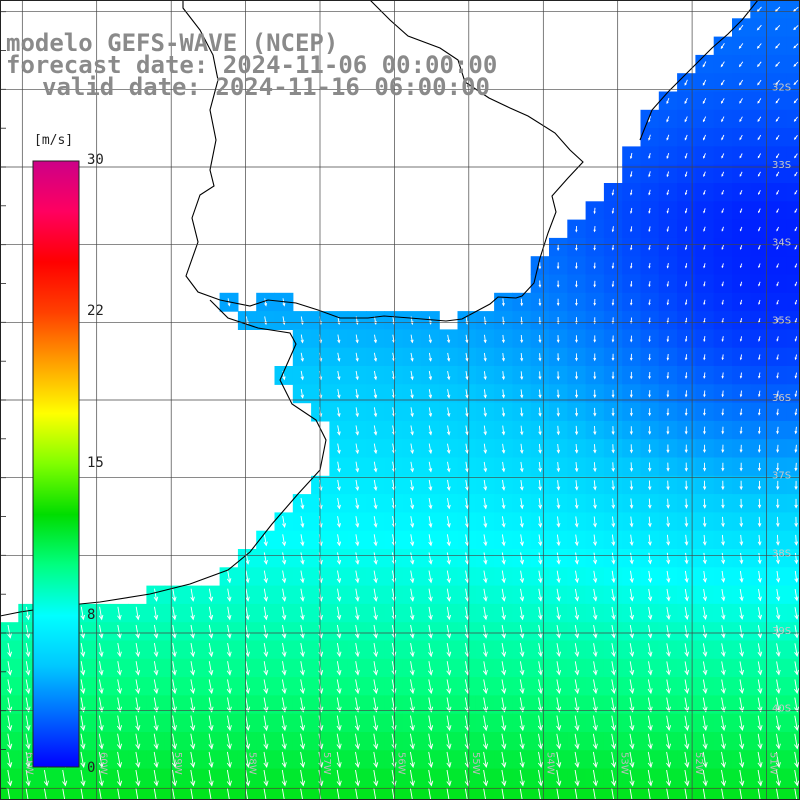  What do you see at coordinates (91, 615) in the screenshot?
I see `colorbar-tick-8: 8` at bounding box center [91, 615].